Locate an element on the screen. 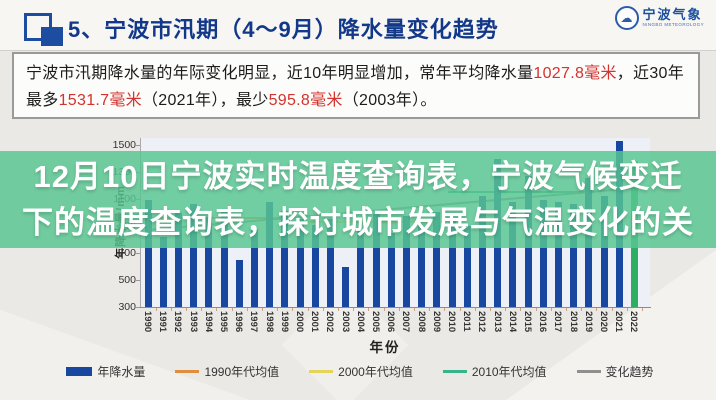 Image resolution: width=716 pixels, height=400 pixels. bar-2008 is located at coordinates (422, 266).